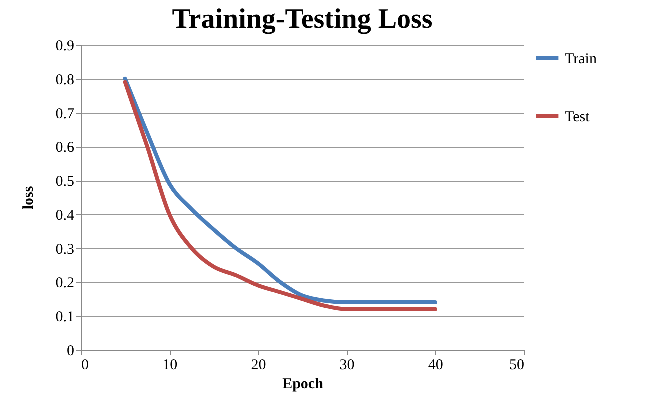 The height and width of the screenshot is (404, 652). I want to click on x-tick-label: 10, so click(170, 366).